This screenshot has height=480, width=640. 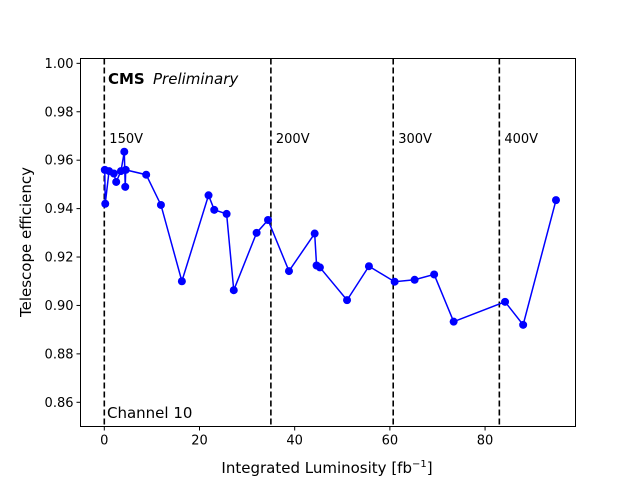 I want to click on x-axis-label: Integrated Luminosity [fb−1], so click(x=326, y=468).